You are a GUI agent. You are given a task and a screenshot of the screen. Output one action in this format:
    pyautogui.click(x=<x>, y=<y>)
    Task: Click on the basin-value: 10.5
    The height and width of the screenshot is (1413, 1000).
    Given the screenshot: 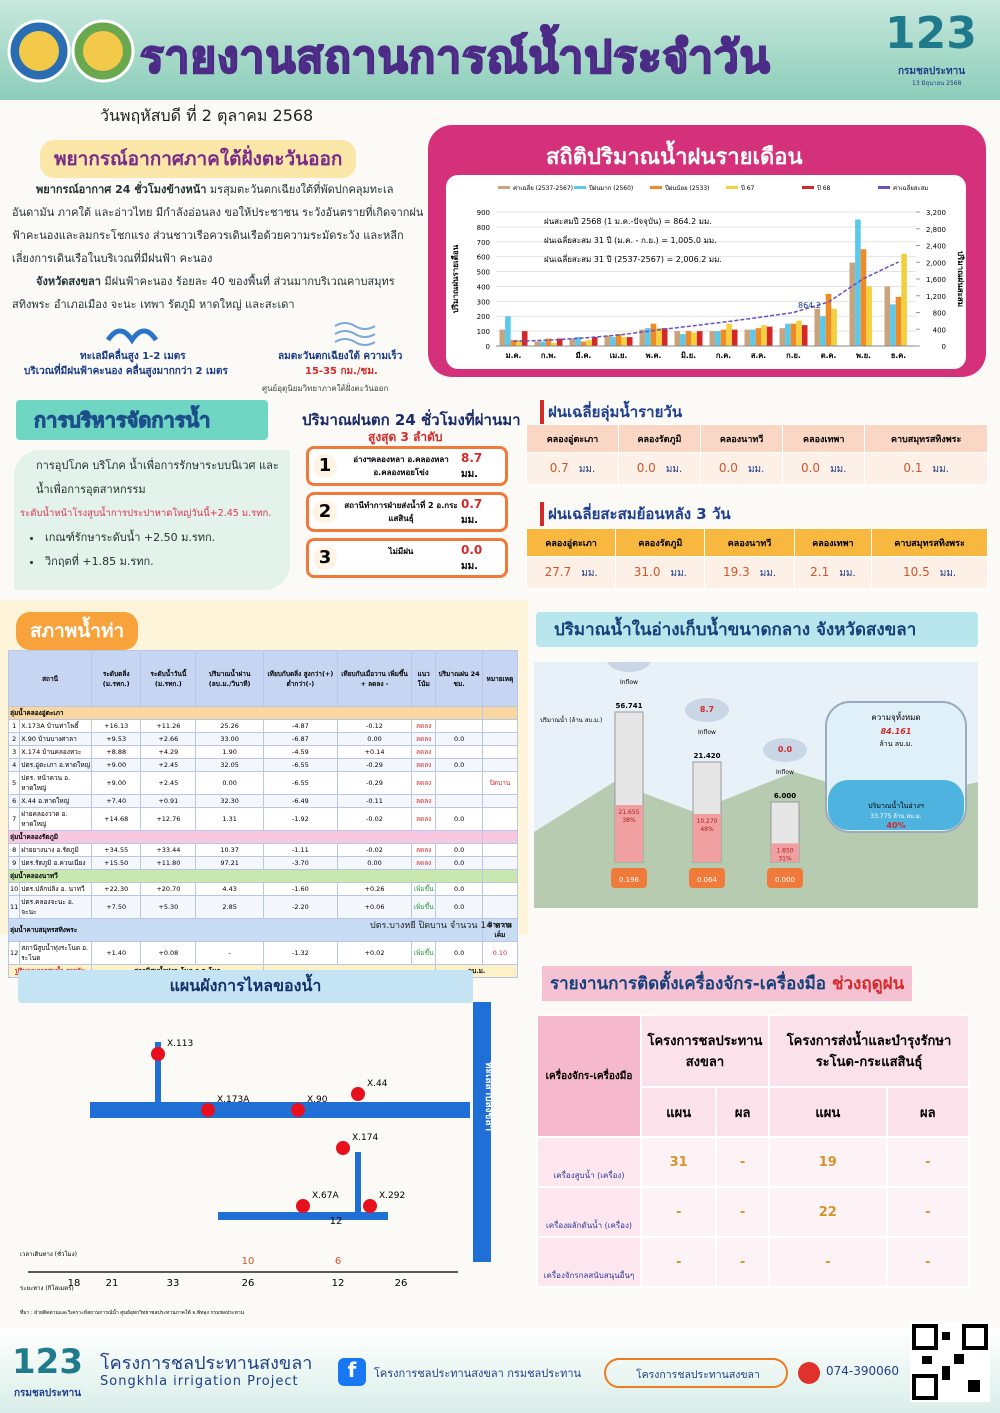 What is the action you would take?
    pyautogui.click(x=916, y=571)
    